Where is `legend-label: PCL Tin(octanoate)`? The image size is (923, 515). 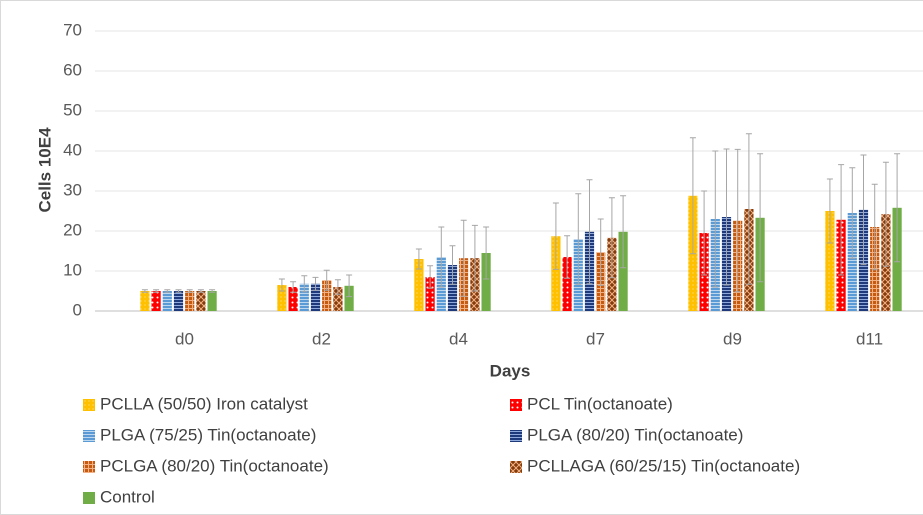 legend-label: PCL Tin(octanoate) is located at coordinates (600, 403).